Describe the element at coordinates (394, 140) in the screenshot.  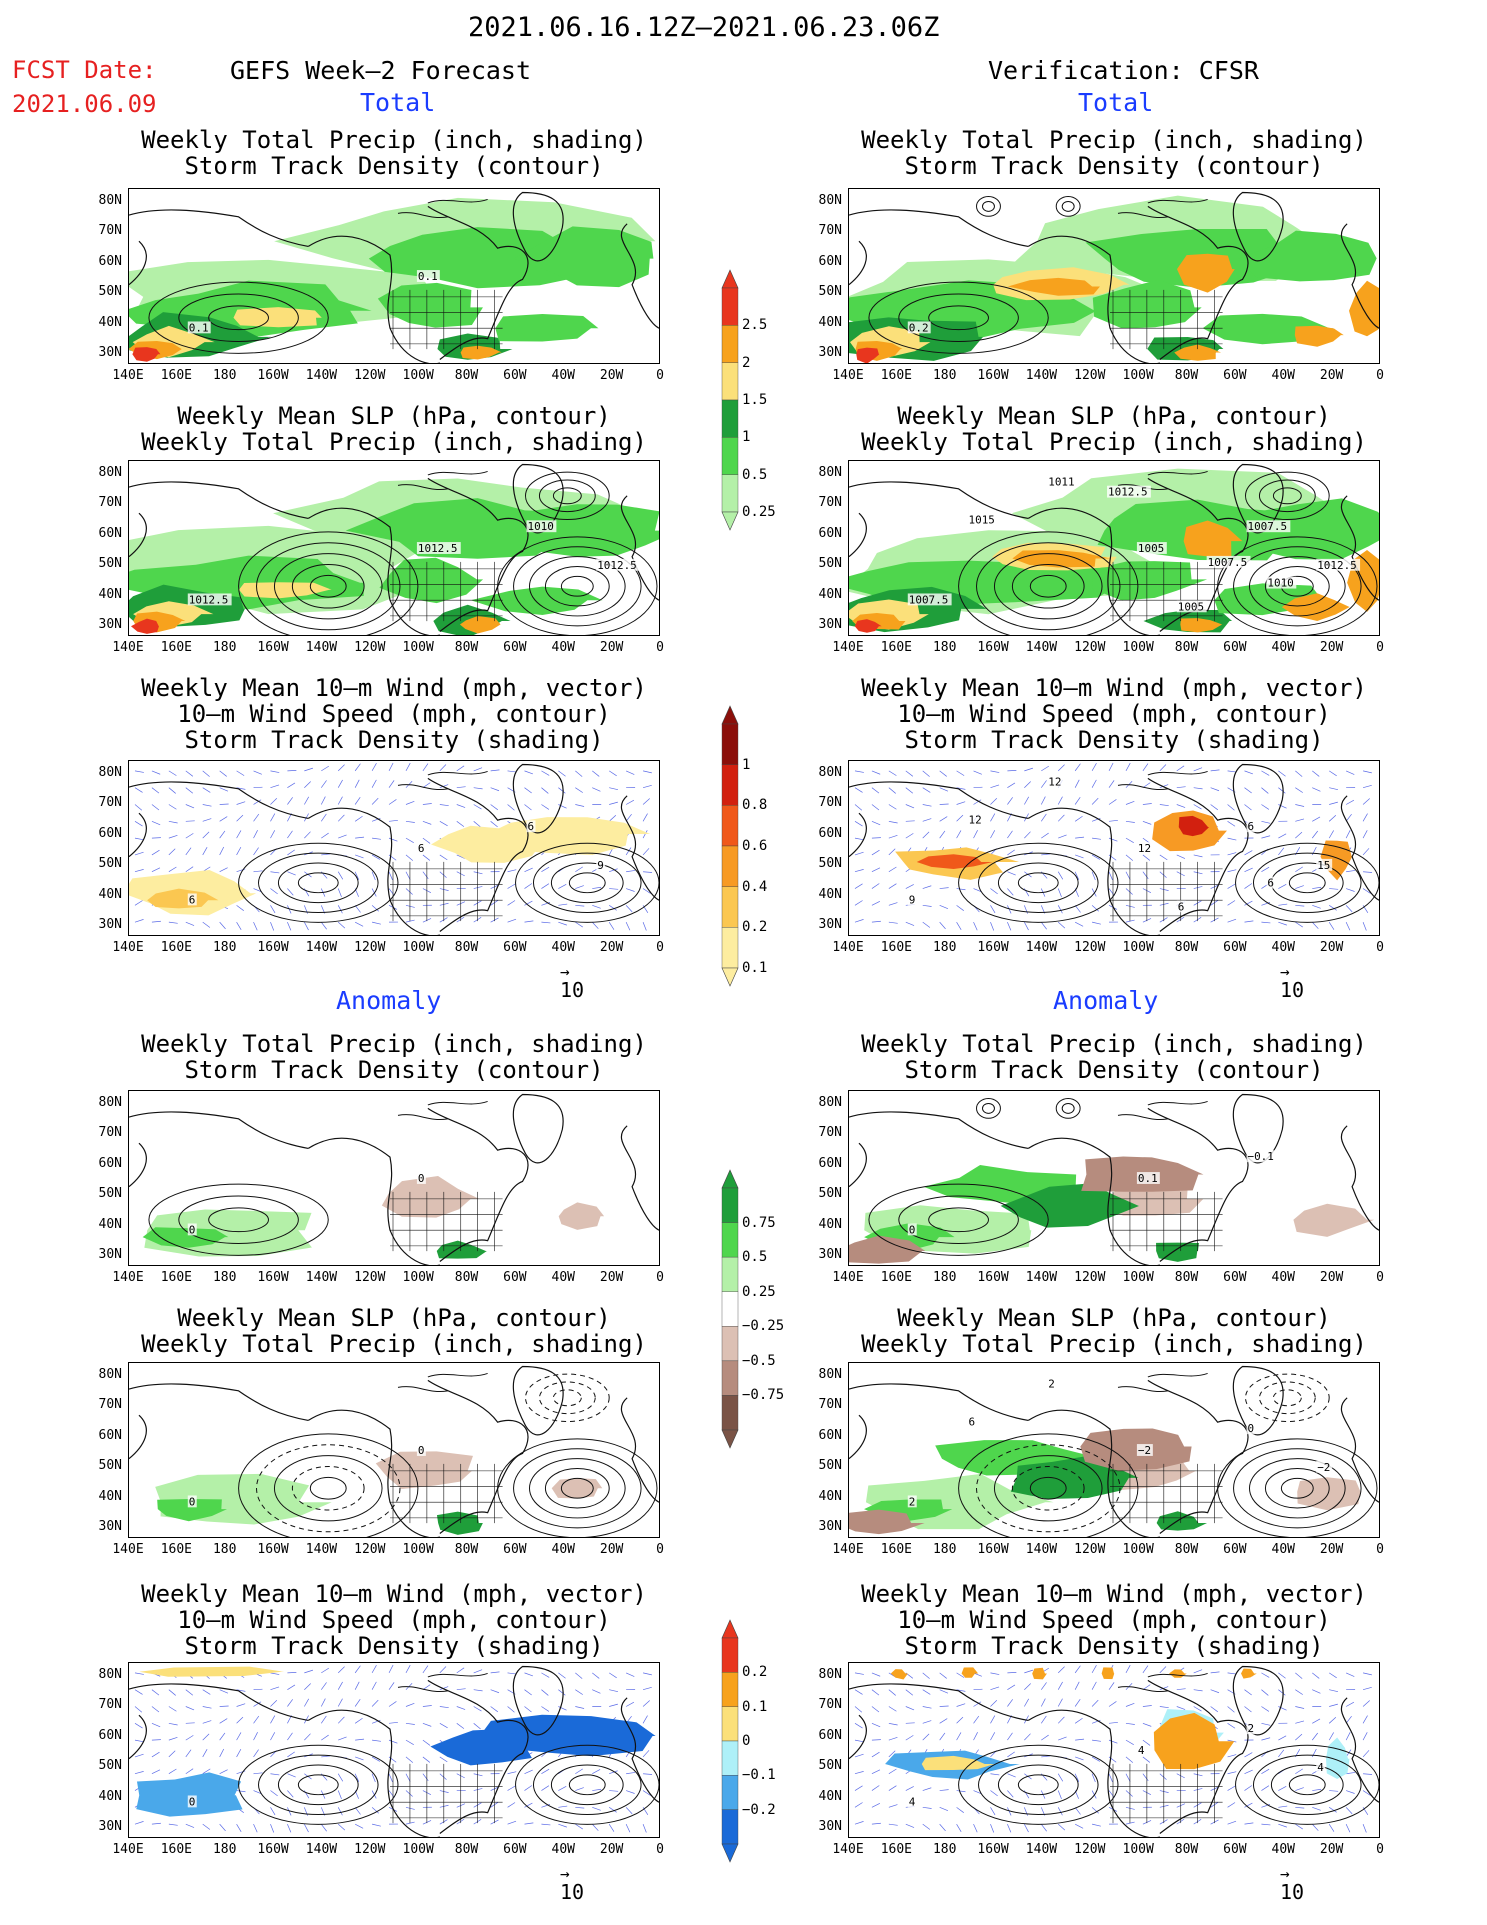
I see `panel-title-line: Weekly Total Precip (inch, shading)` at that location.